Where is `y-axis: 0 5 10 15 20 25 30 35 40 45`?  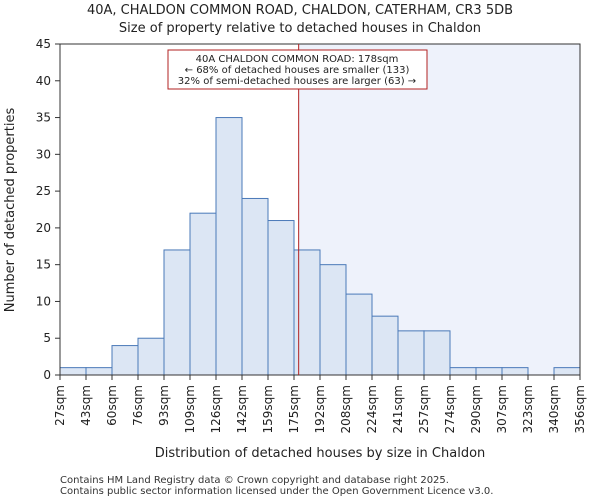
y-axis: 0 5 10 15 20 25 30 35 40 45 is located at coordinates (48, 209).